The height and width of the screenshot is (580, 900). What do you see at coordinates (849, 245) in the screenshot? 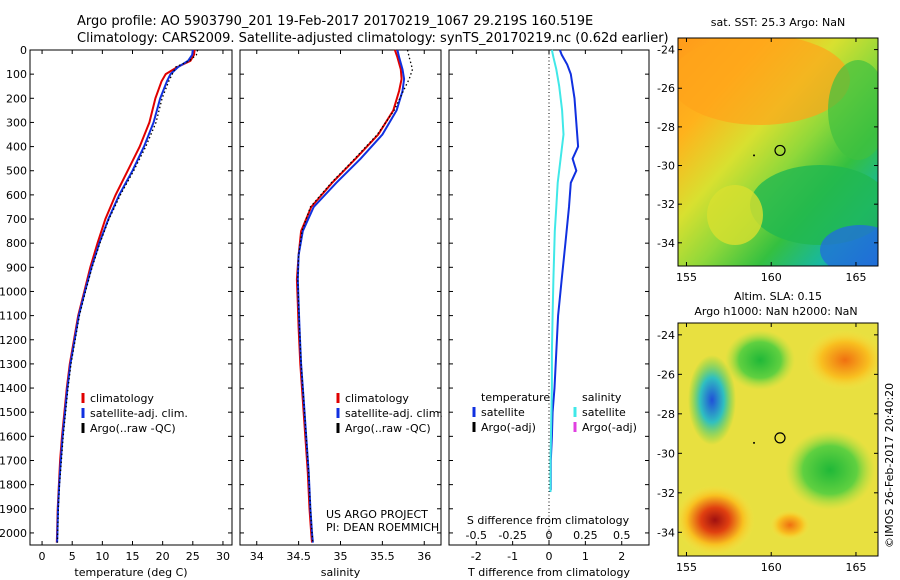
I see `sst-blue-patch` at bounding box center [849, 245].